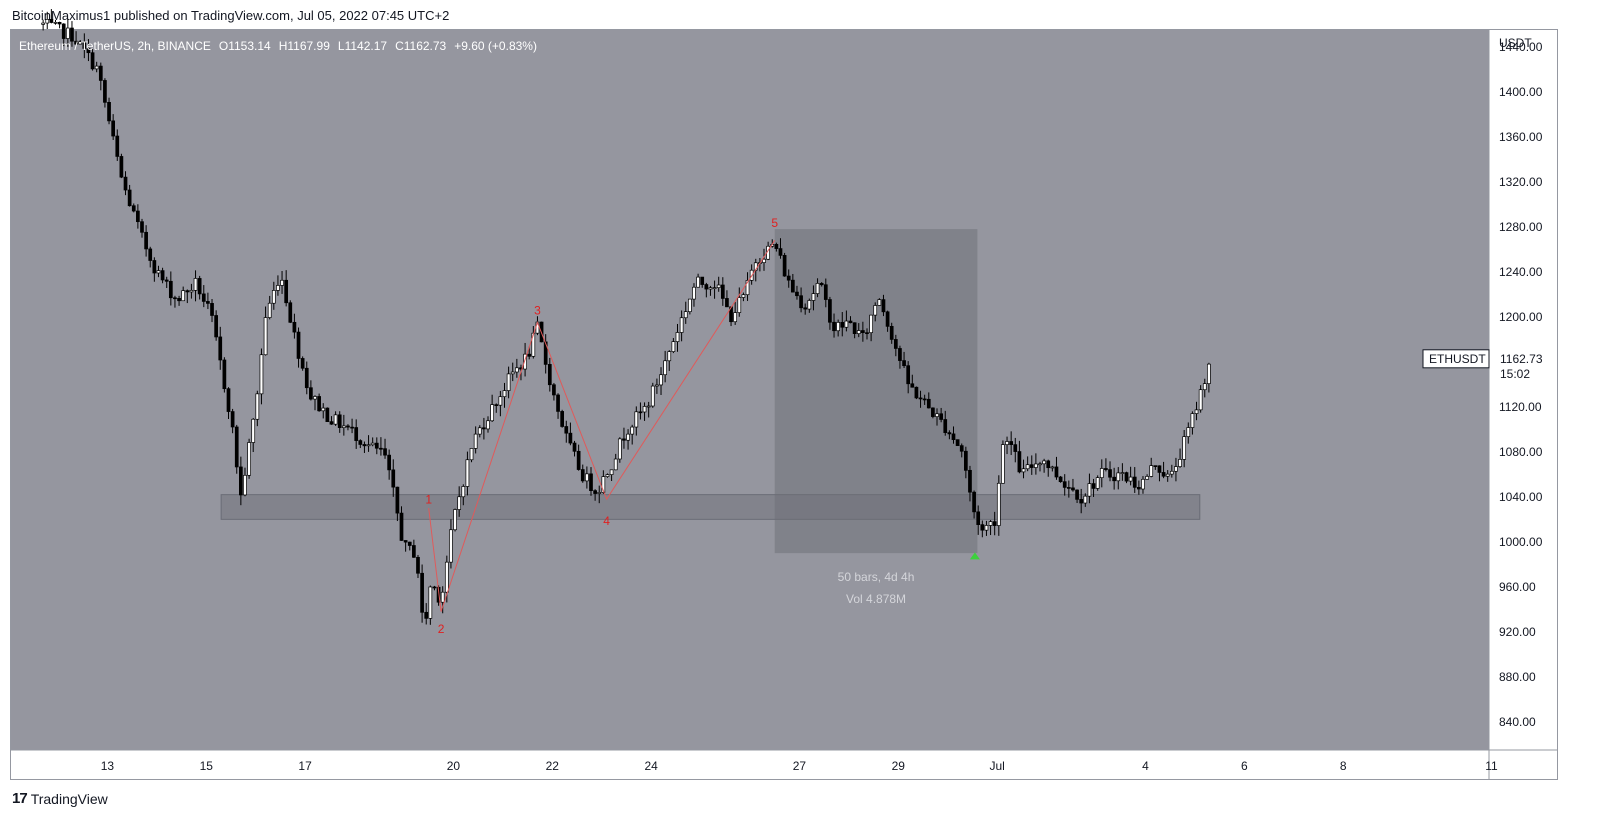  What do you see at coordinates (495, 46) in the screenshot?
I see `change-value: +9.60 (+0.83%)` at bounding box center [495, 46].